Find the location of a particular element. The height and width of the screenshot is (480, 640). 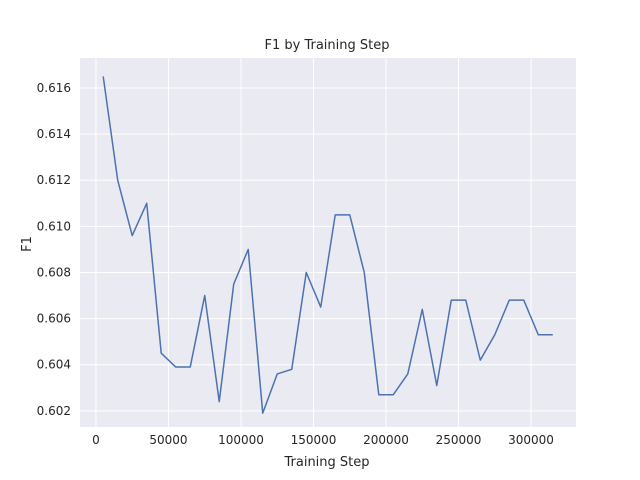

y-tick-label: 0.602 is located at coordinates (54, 411).